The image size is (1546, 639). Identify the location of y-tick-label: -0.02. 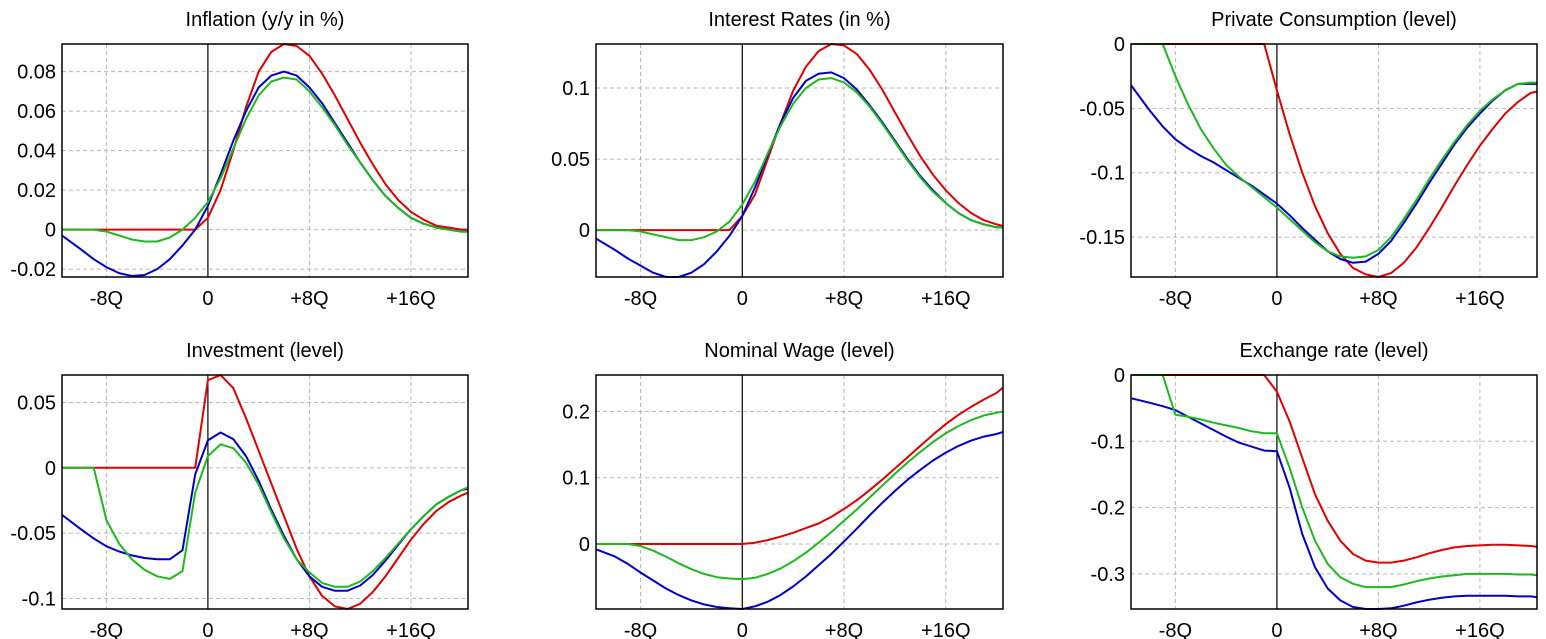
(33, 270).